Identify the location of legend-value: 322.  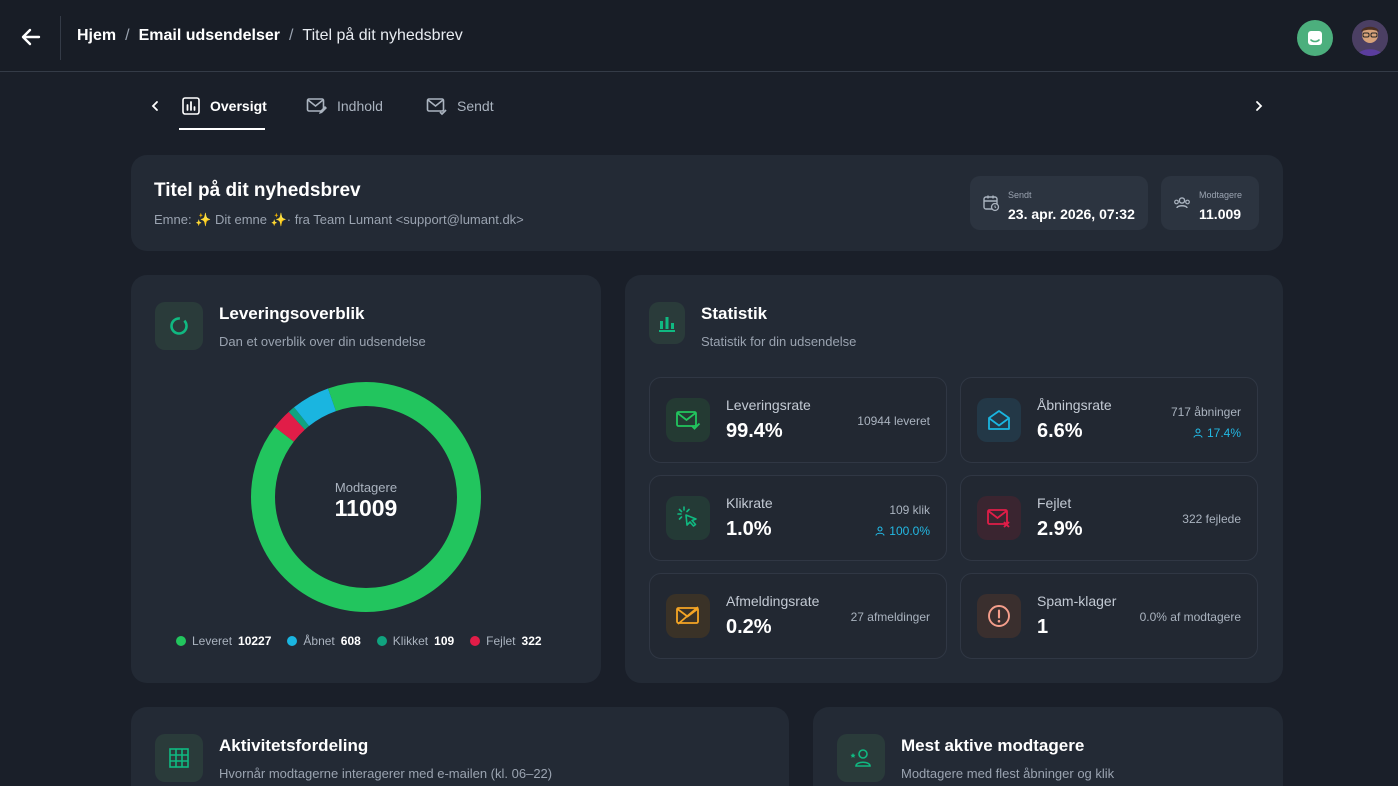
(531, 641).